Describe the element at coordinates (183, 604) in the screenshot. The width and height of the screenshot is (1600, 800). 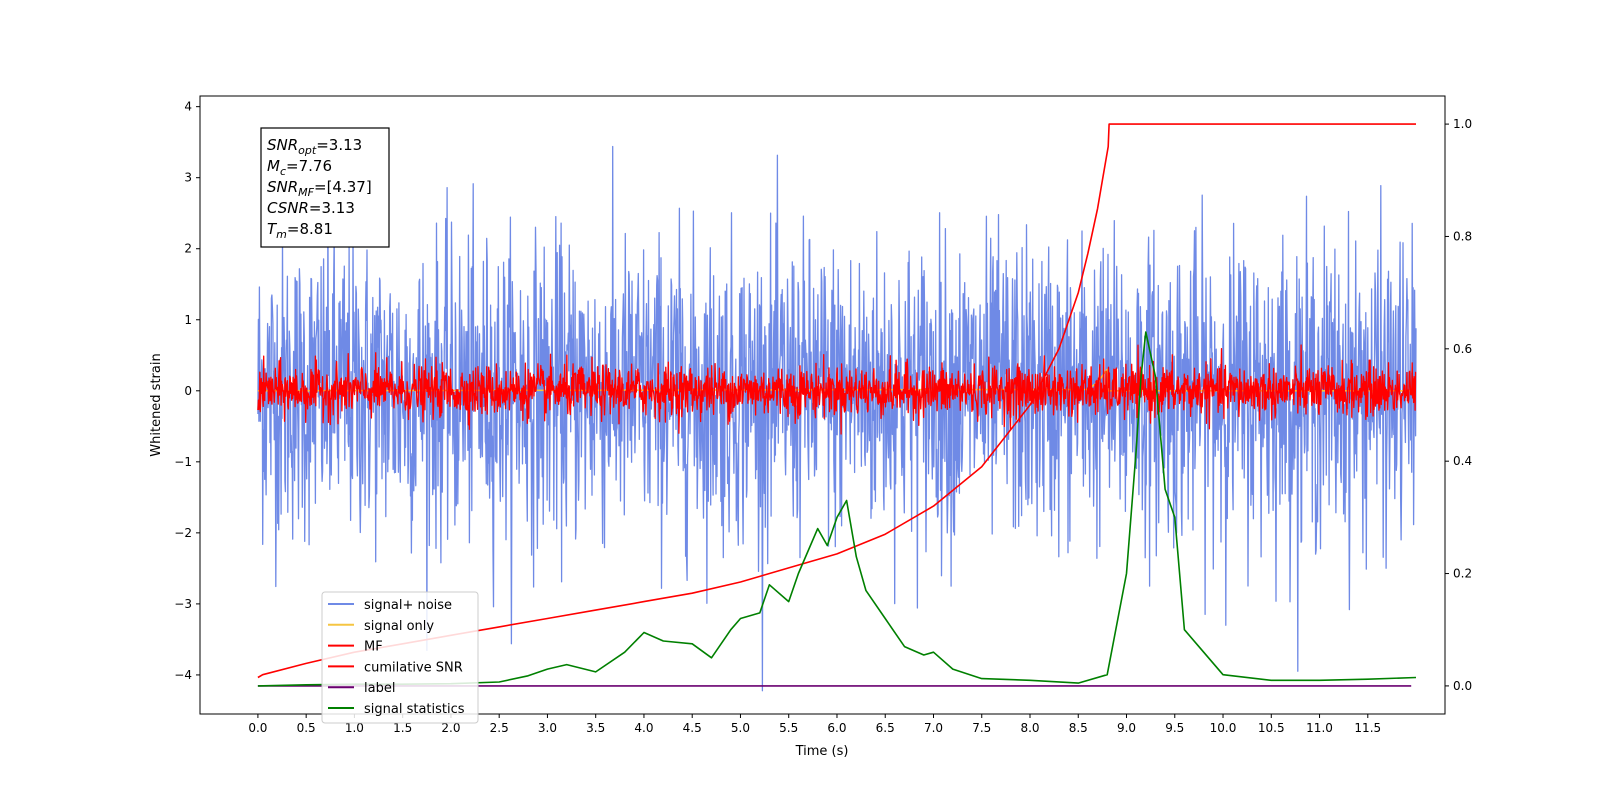
I see `y-tick-label: −3` at that location.